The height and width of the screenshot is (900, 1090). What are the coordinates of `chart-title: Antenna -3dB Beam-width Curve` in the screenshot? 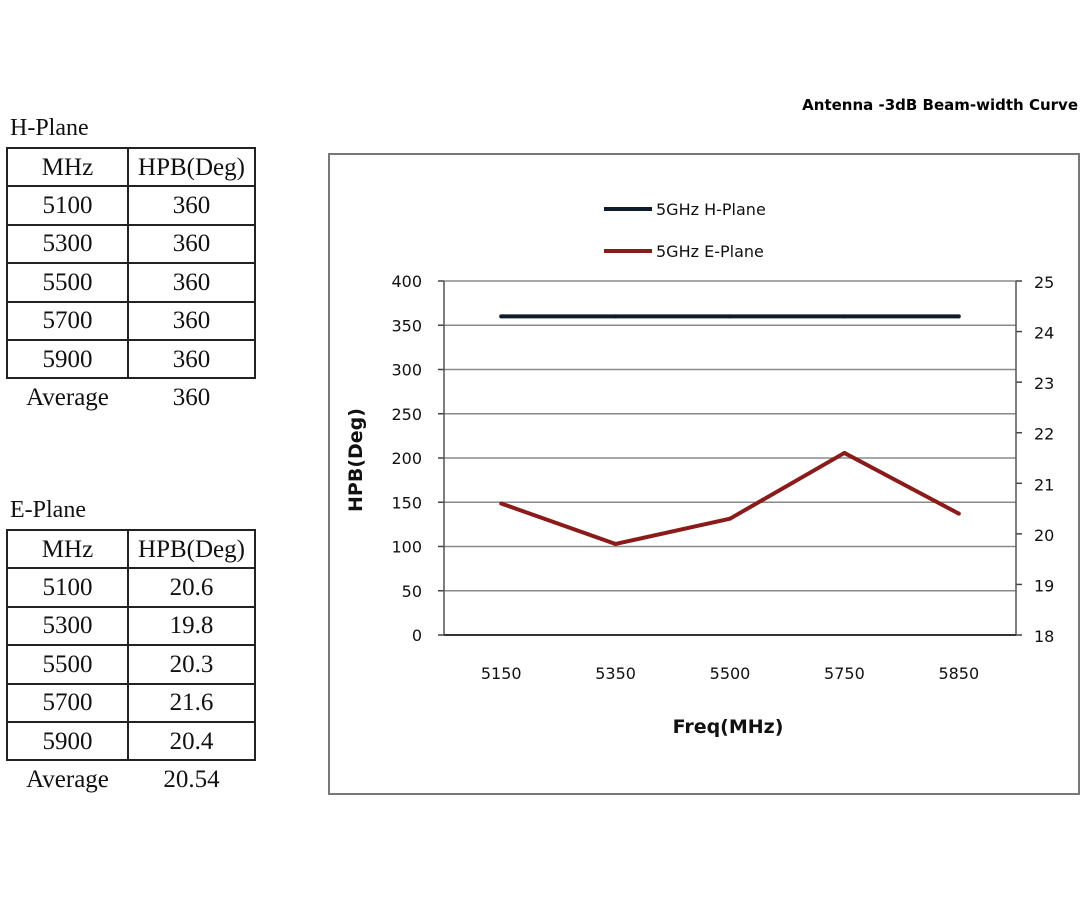 It's located at (940, 105).